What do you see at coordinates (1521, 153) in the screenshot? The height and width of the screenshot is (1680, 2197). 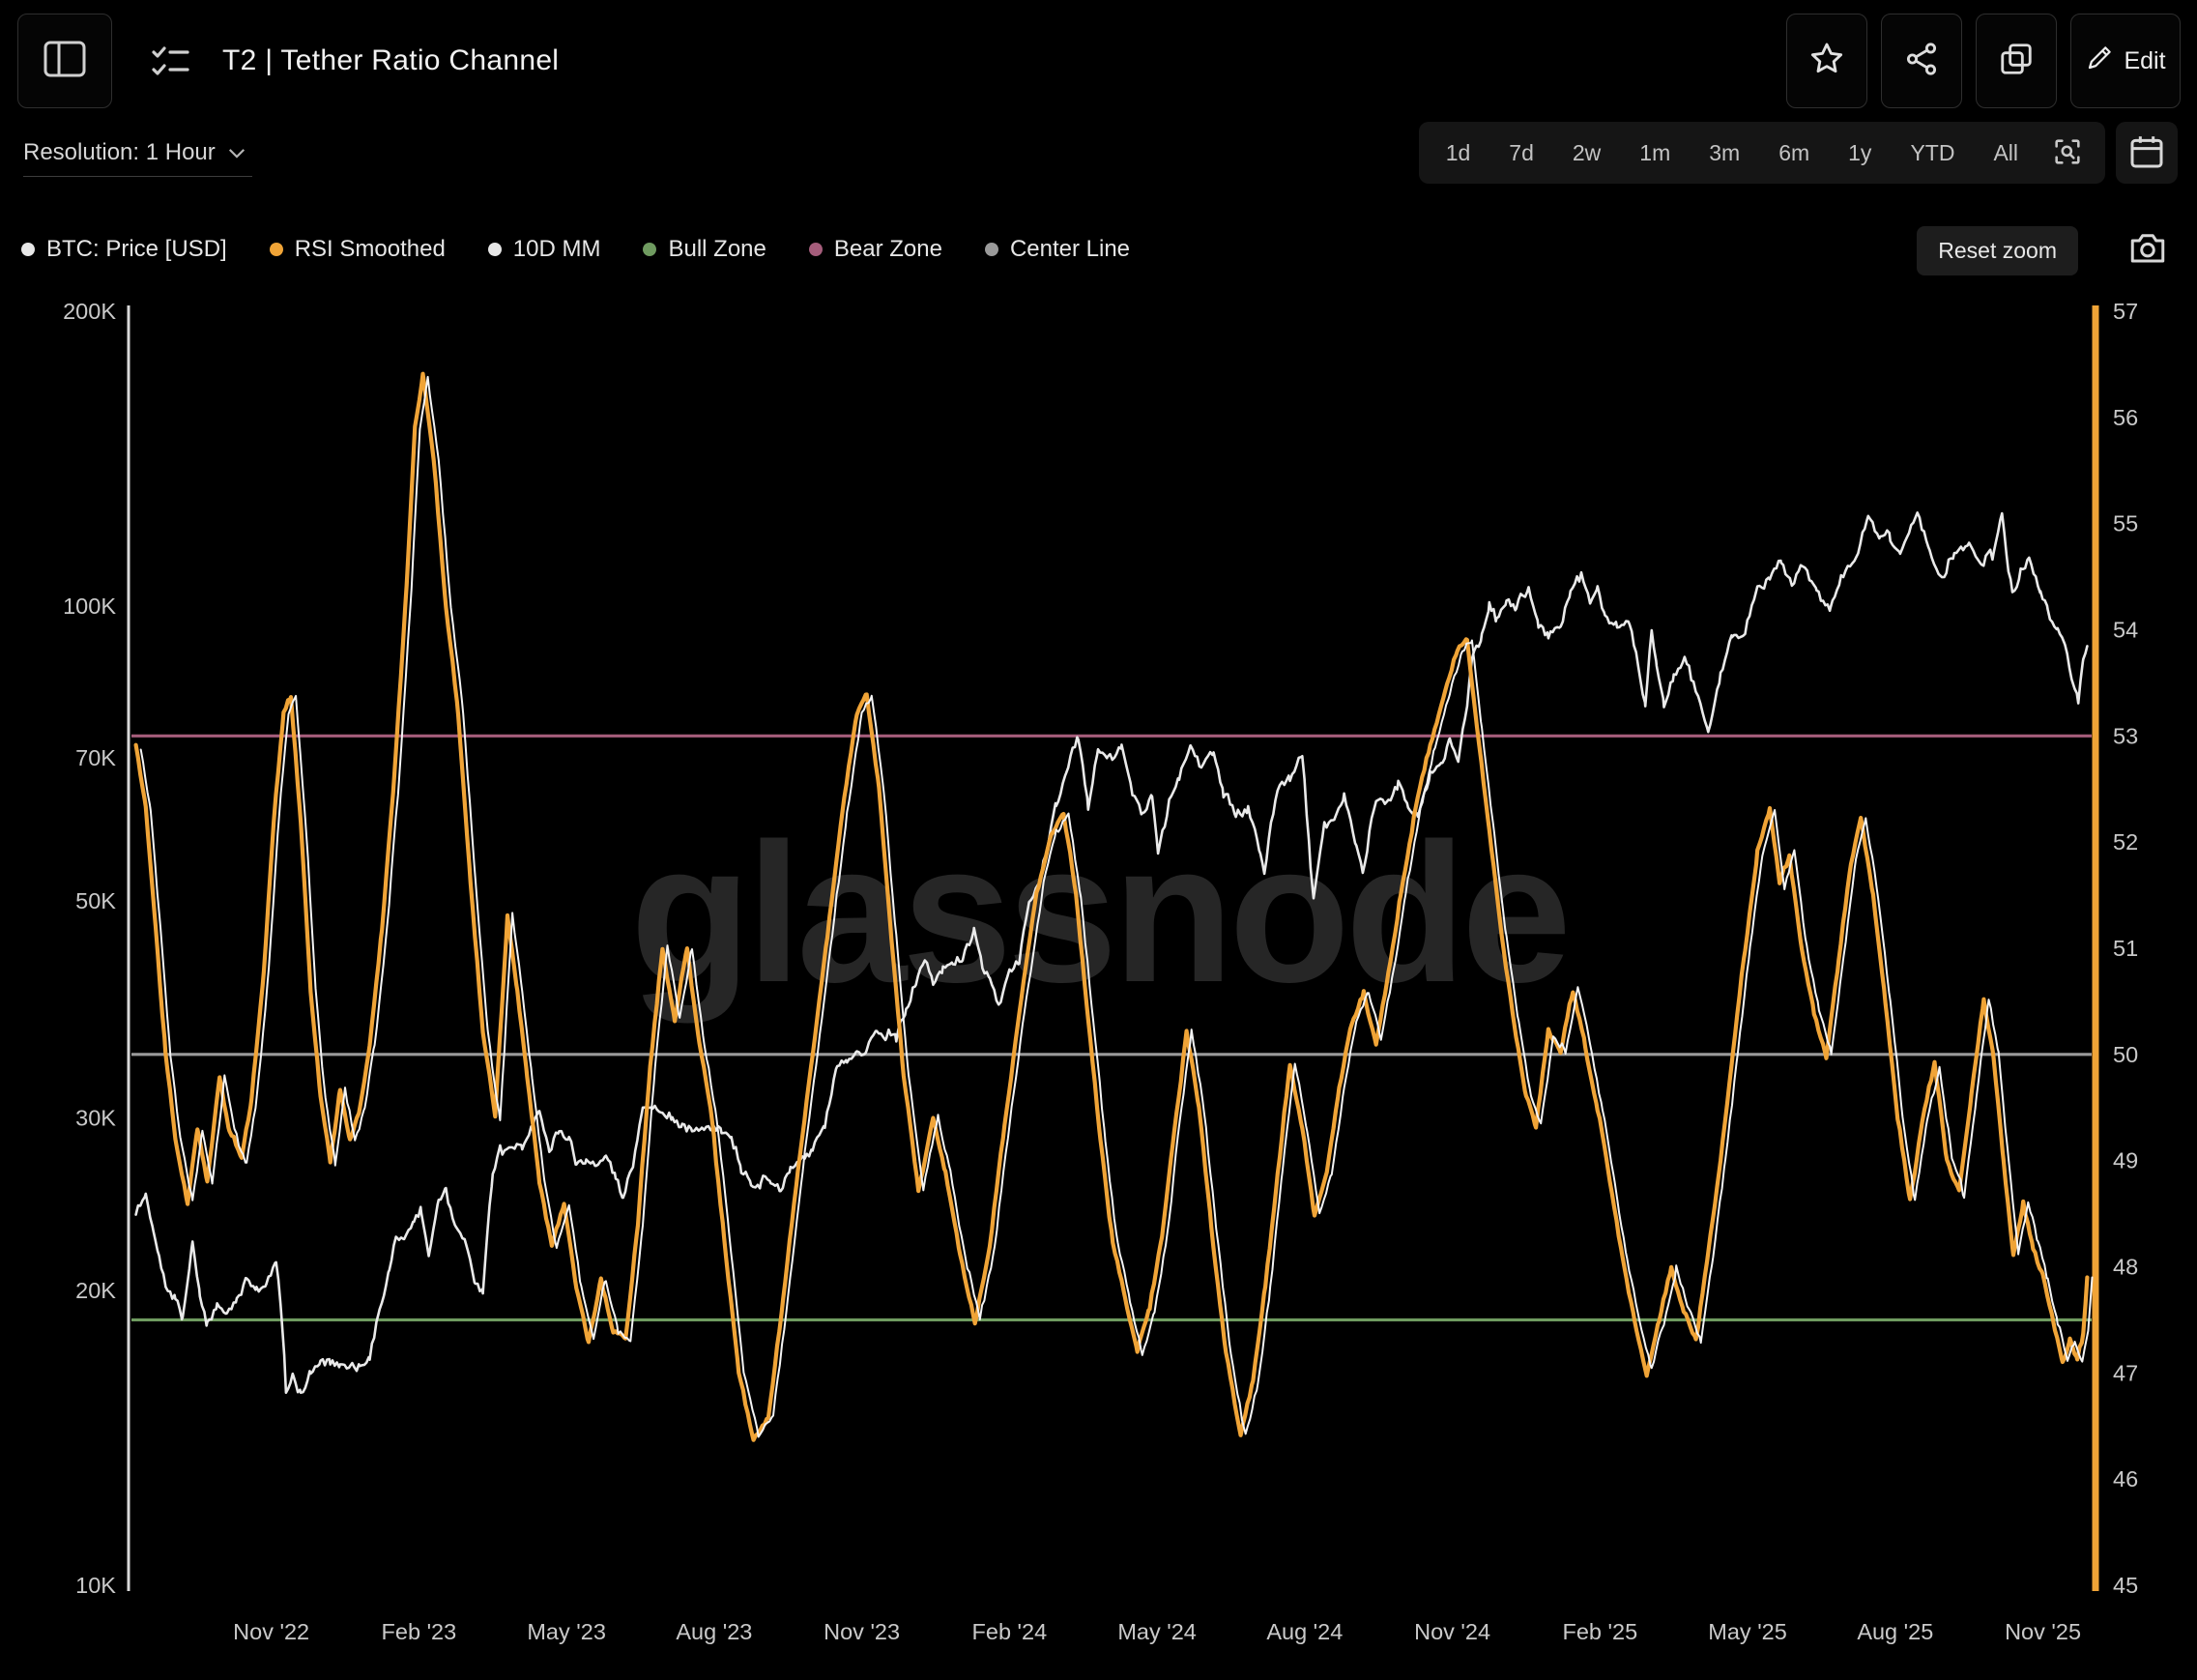 I see `range-7d: 7d` at bounding box center [1521, 153].